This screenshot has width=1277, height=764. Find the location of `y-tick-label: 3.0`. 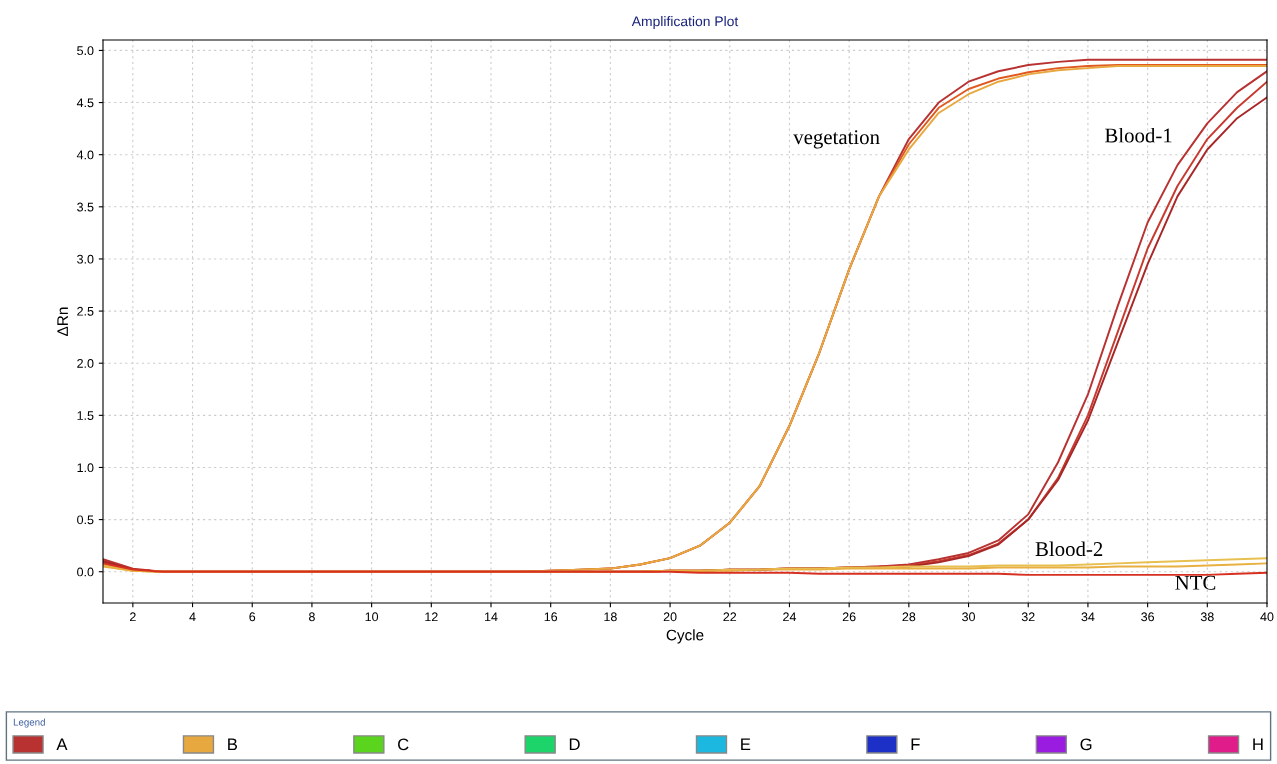

y-tick-label: 3.0 is located at coordinates (85, 259).